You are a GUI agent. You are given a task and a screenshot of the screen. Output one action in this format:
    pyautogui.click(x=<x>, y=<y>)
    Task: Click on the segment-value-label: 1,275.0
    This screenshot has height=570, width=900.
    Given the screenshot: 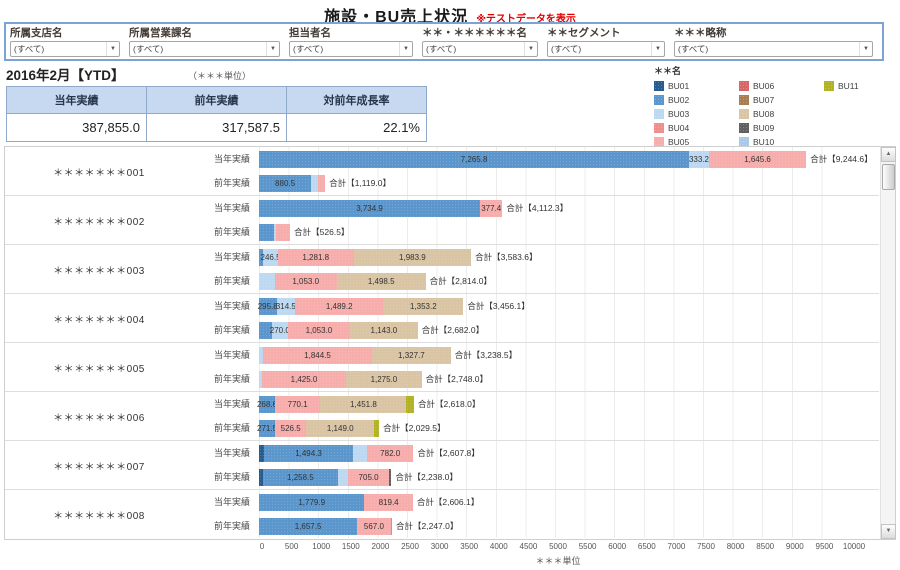 What is the action you would take?
    pyautogui.click(x=384, y=379)
    